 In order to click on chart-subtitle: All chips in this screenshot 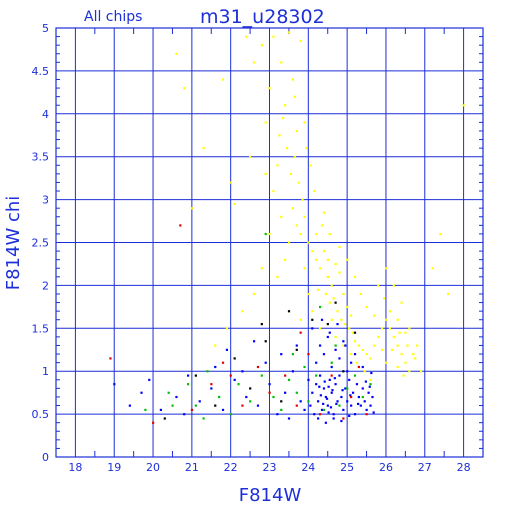, I will do `click(113, 17)`.